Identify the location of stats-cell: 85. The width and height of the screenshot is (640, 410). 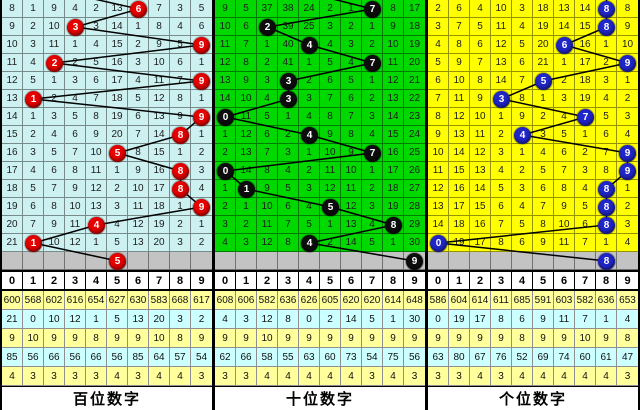
(12, 357).